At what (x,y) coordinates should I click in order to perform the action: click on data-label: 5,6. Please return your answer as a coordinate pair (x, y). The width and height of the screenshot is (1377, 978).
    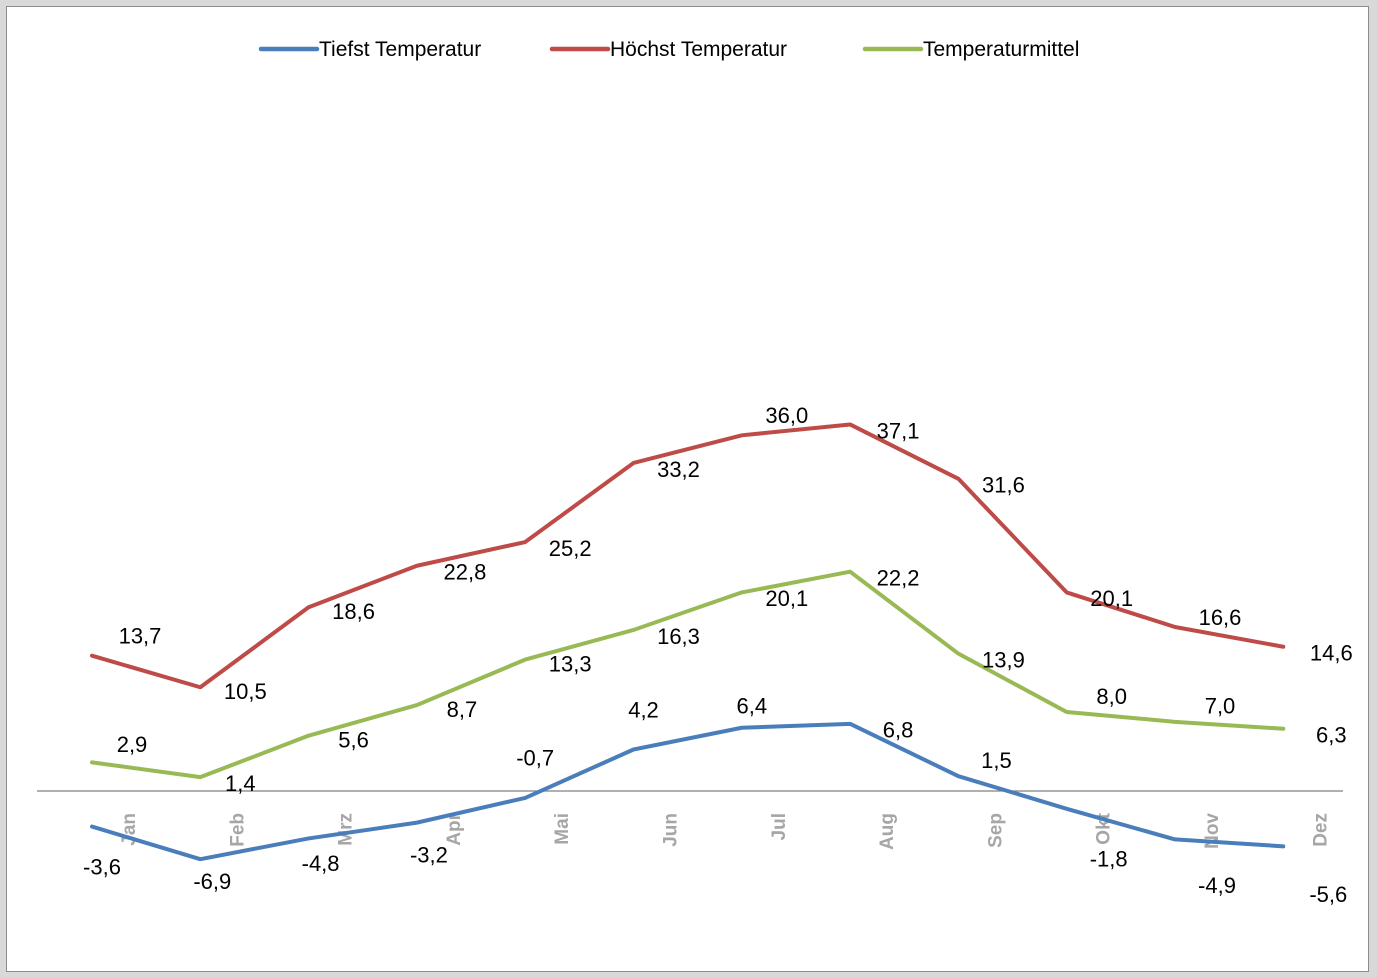
    Looking at the image, I should click on (353, 739).